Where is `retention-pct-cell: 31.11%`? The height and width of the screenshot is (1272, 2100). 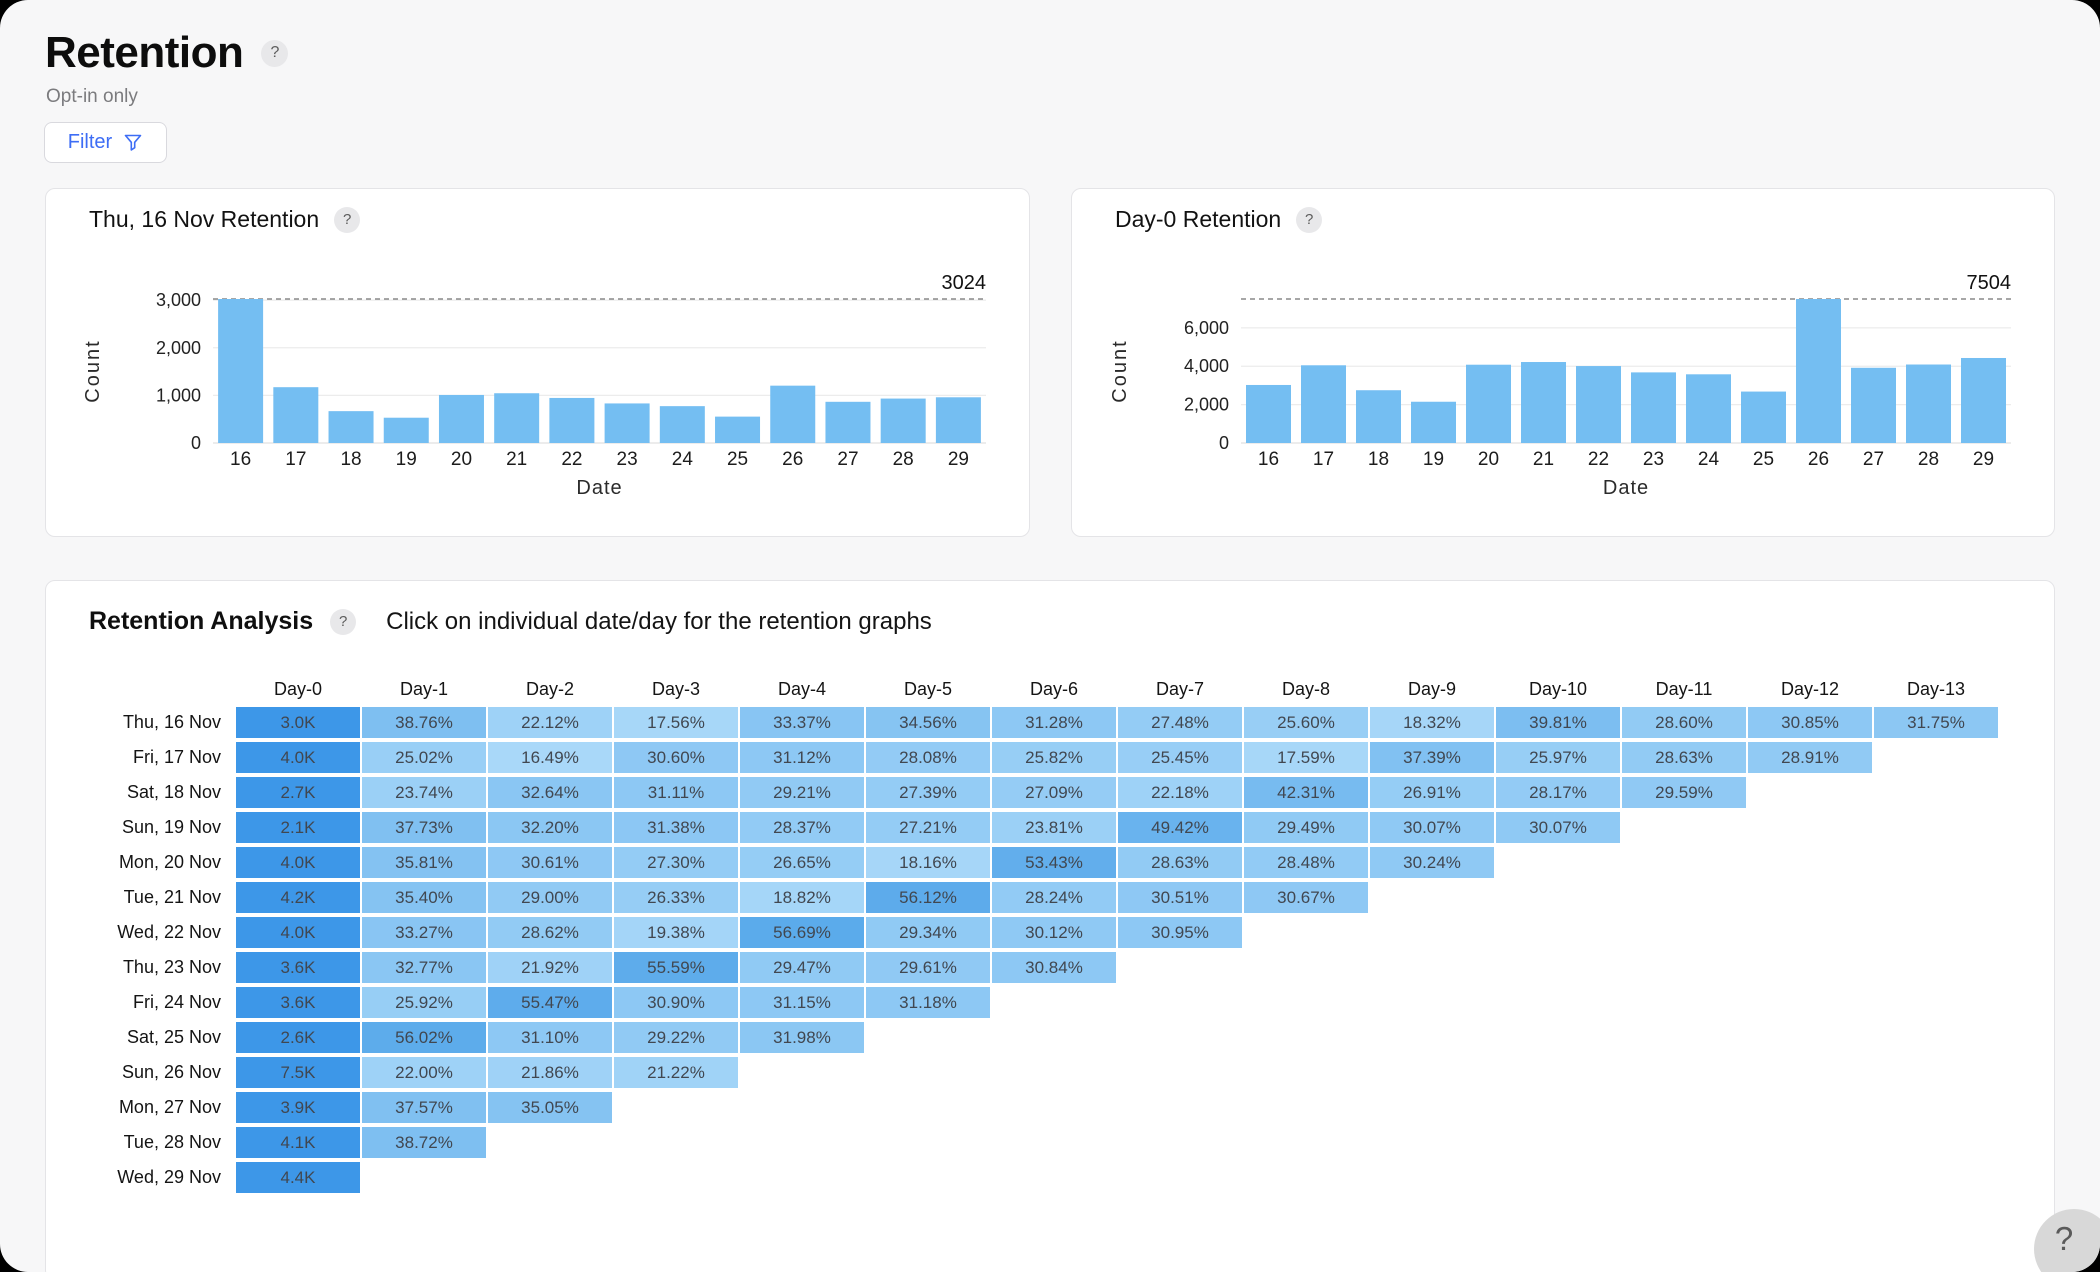 retention-pct-cell: 31.11% is located at coordinates (676, 792).